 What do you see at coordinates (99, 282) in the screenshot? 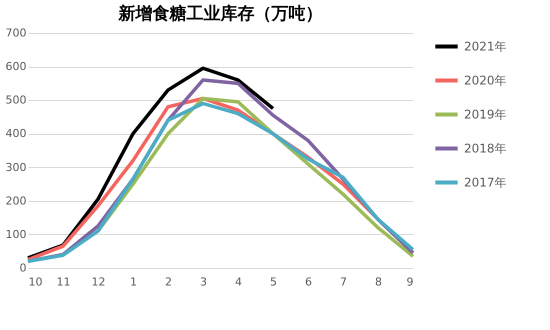
I see `x-tick-label: 12` at bounding box center [99, 282].